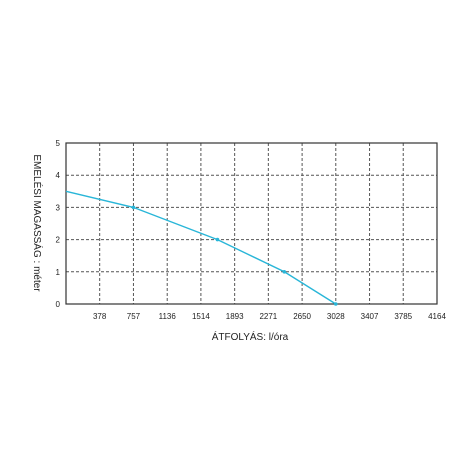  I want to click on x-tick-label: 1893, so click(235, 316).